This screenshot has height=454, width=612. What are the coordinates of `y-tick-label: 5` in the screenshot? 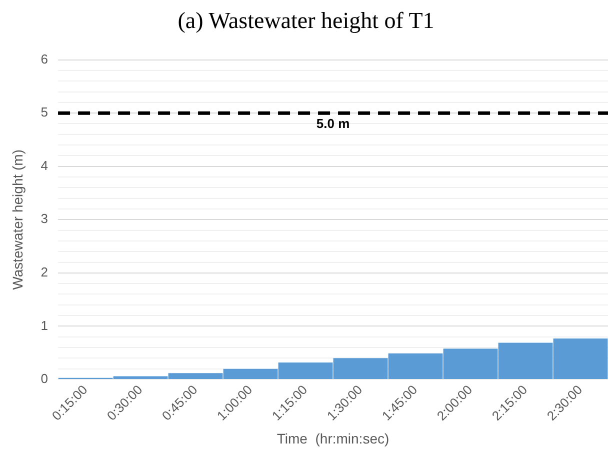 It's located at (44, 112).